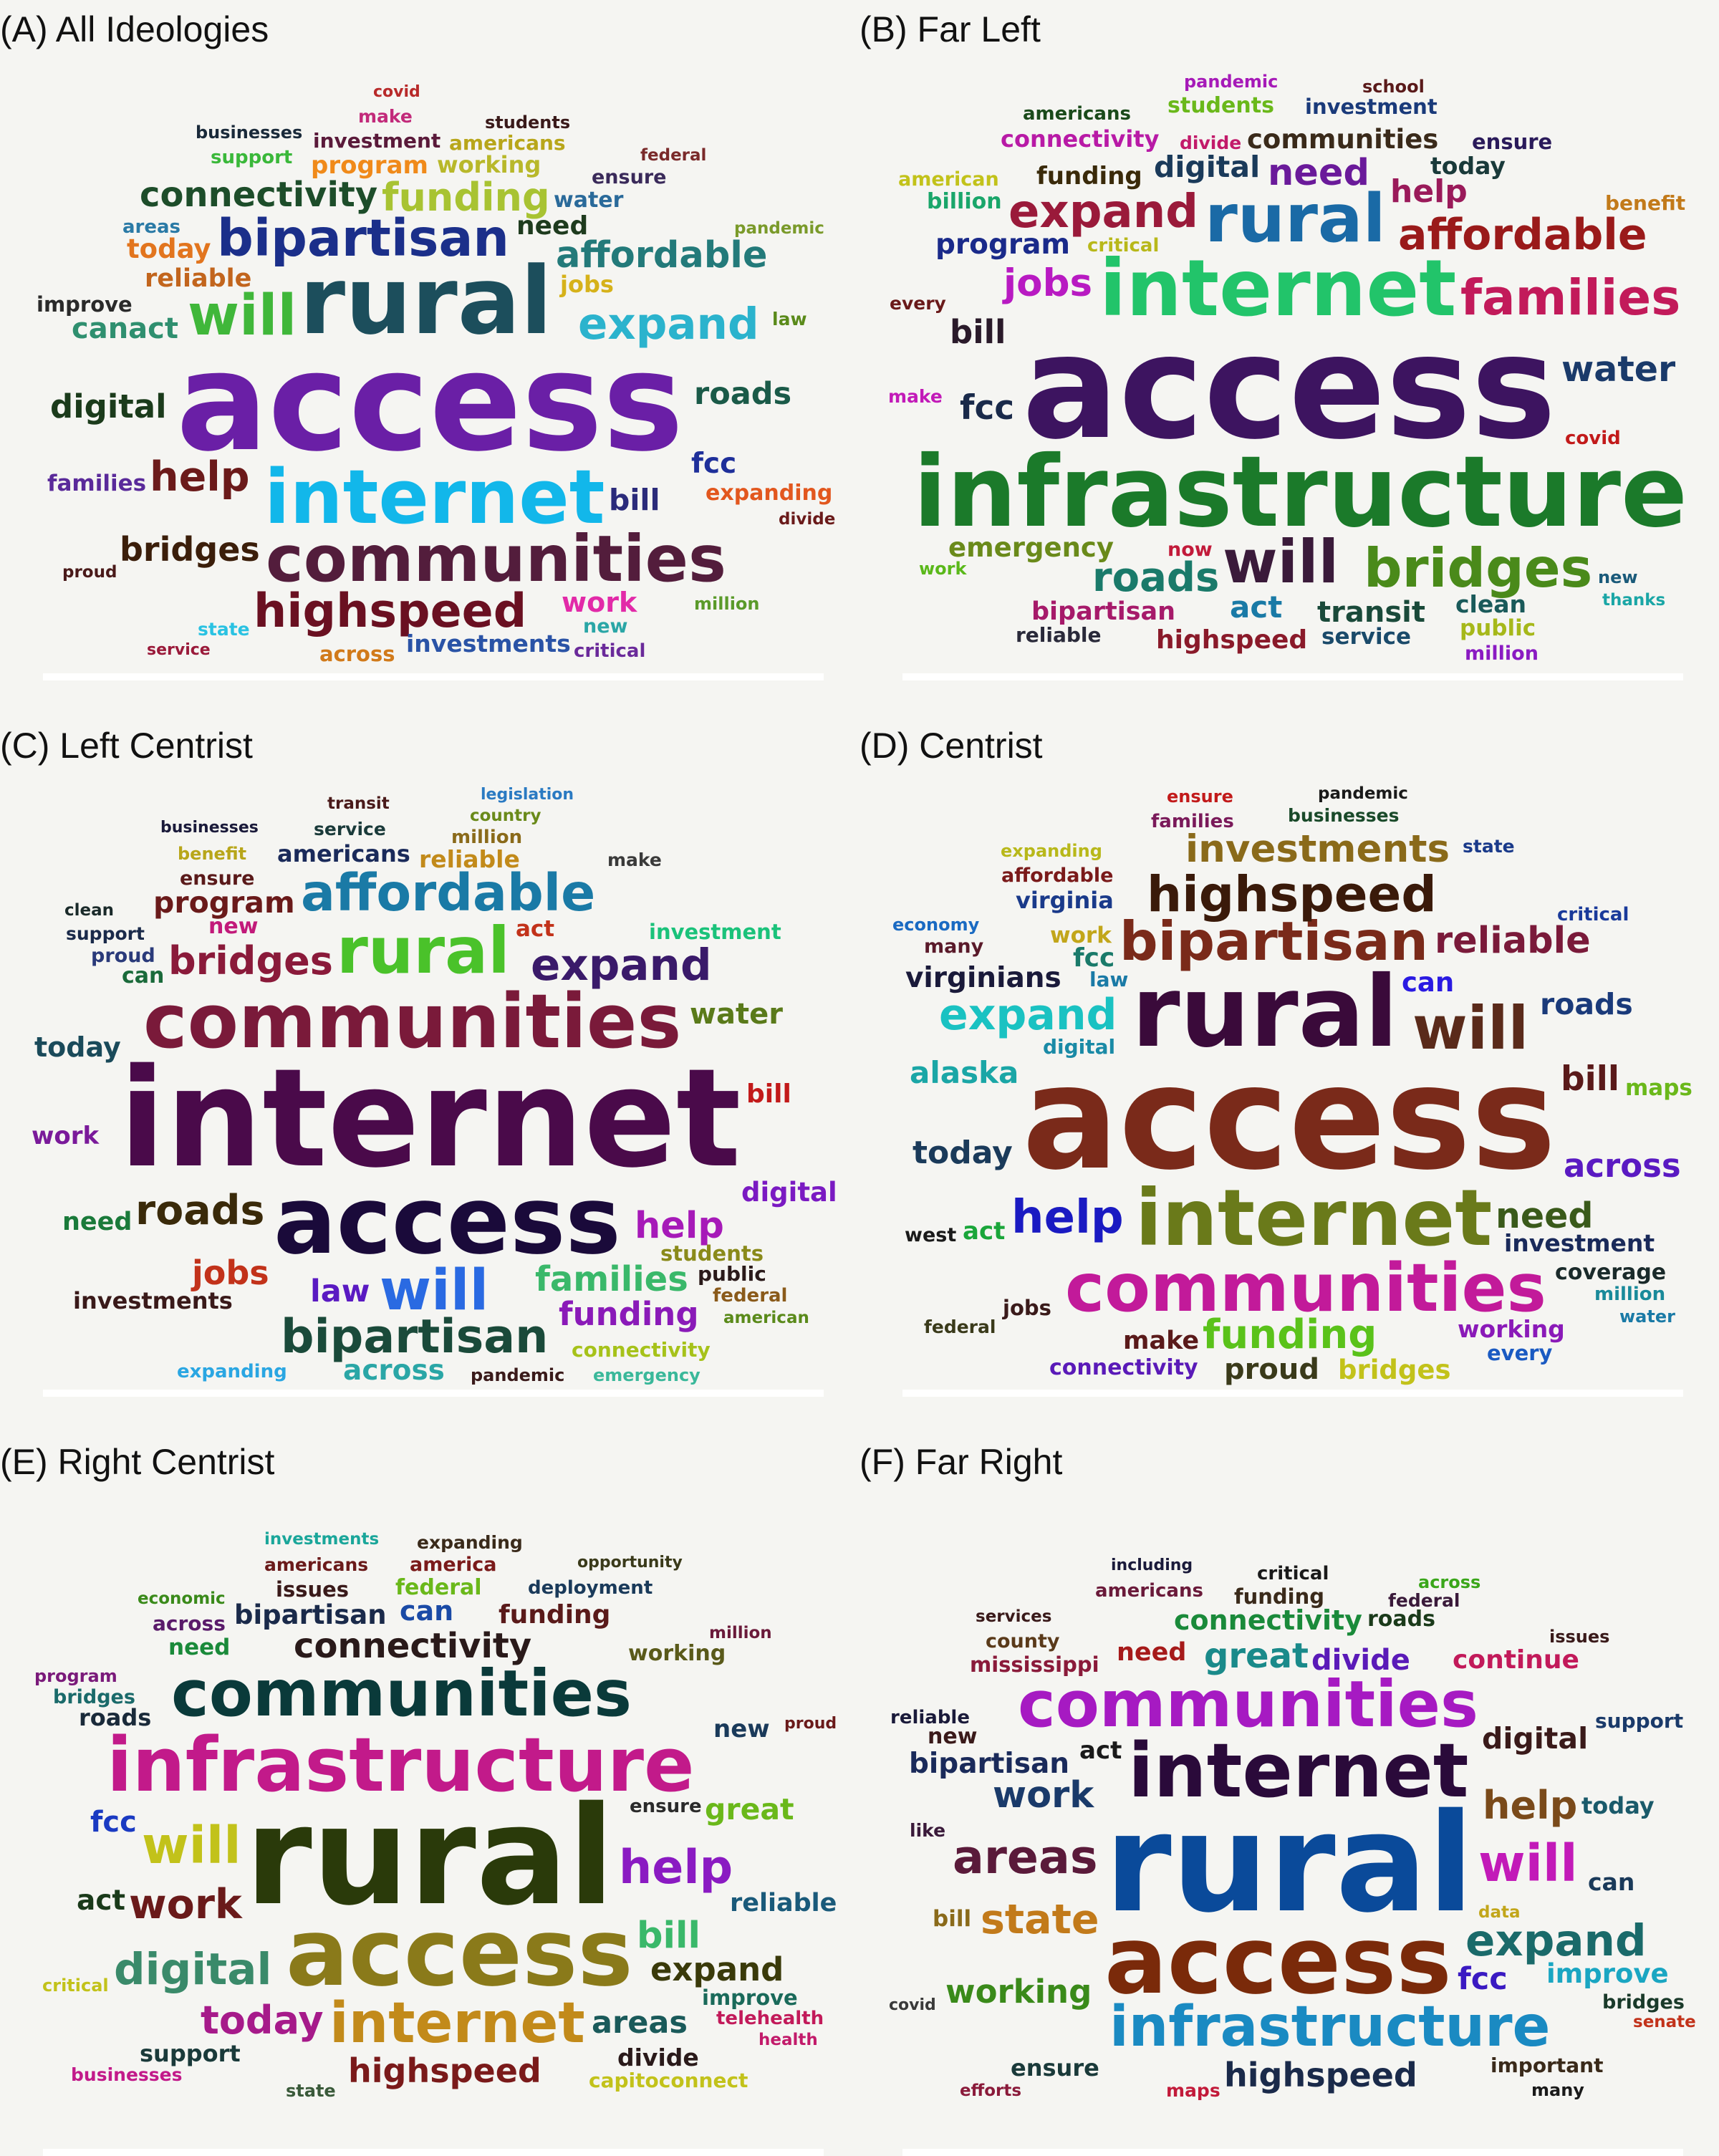 This screenshot has height=2156, width=1719. What do you see at coordinates (489, 164) in the screenshot?
I see `cloud-word: working` at bounding box center [489, 164].